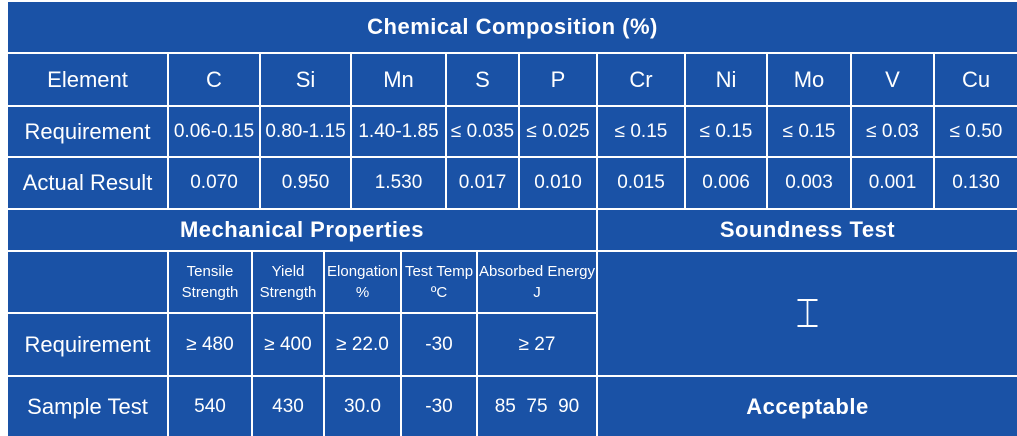 This screenshot has height=436, width=1017. I want to click on actual-mn: 1.530, so click(397, 182).